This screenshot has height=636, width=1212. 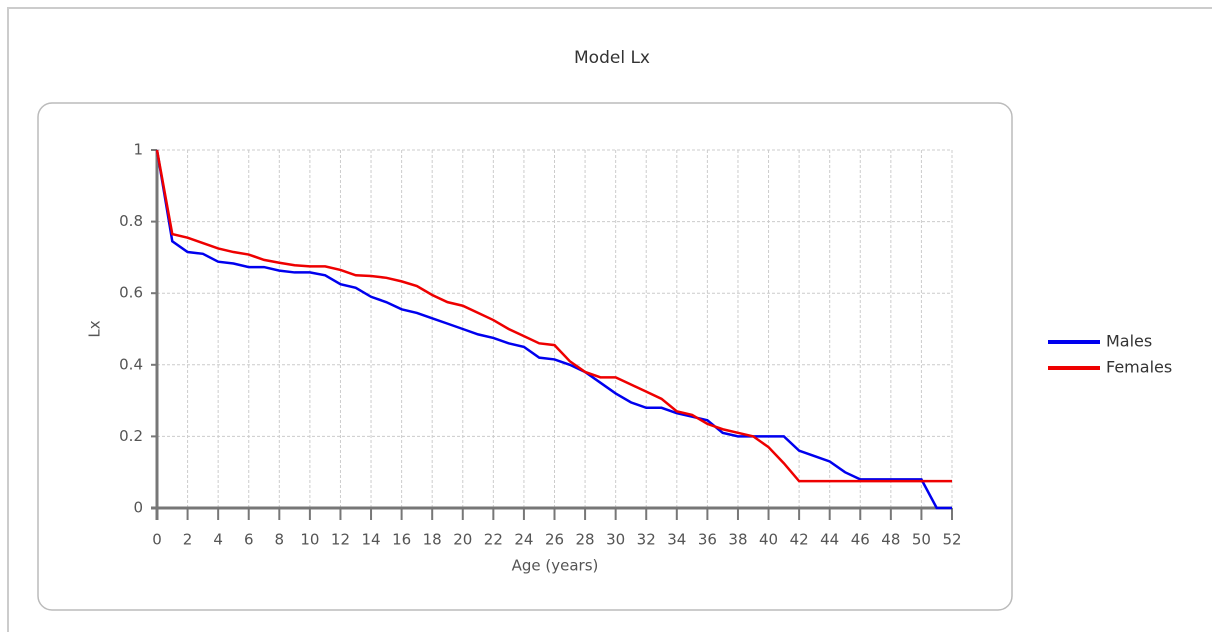 What do you see at coordinates (249, 540) in the screenshot?
I see `x-tick-label: 6` at bounding box center [249, 540].